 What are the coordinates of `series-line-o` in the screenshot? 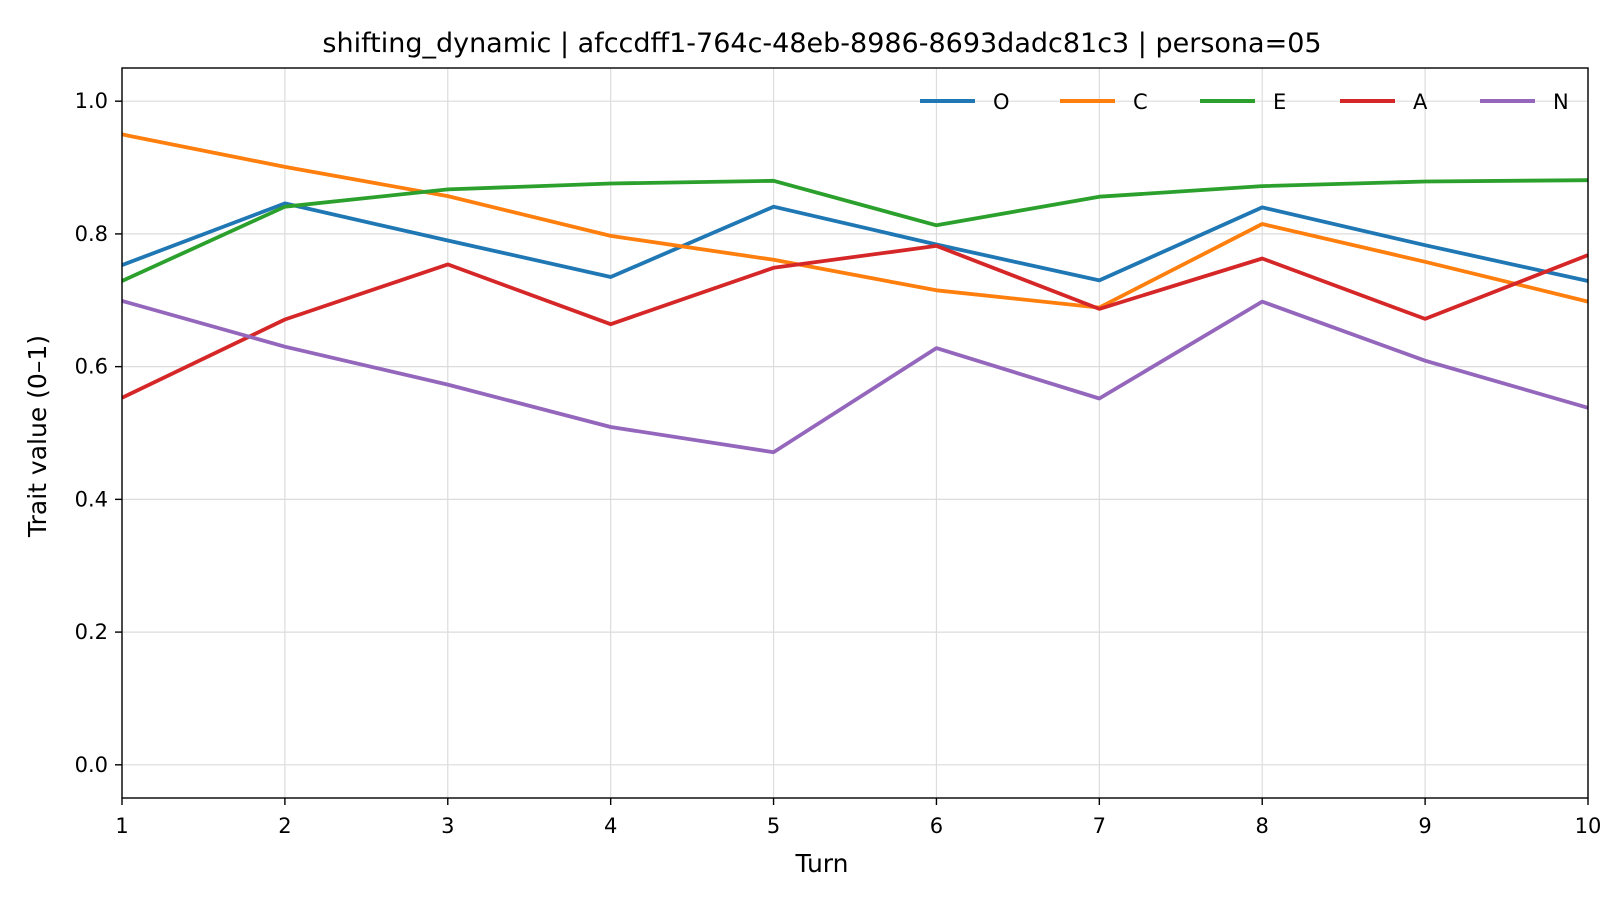 It's located at (855, 242).